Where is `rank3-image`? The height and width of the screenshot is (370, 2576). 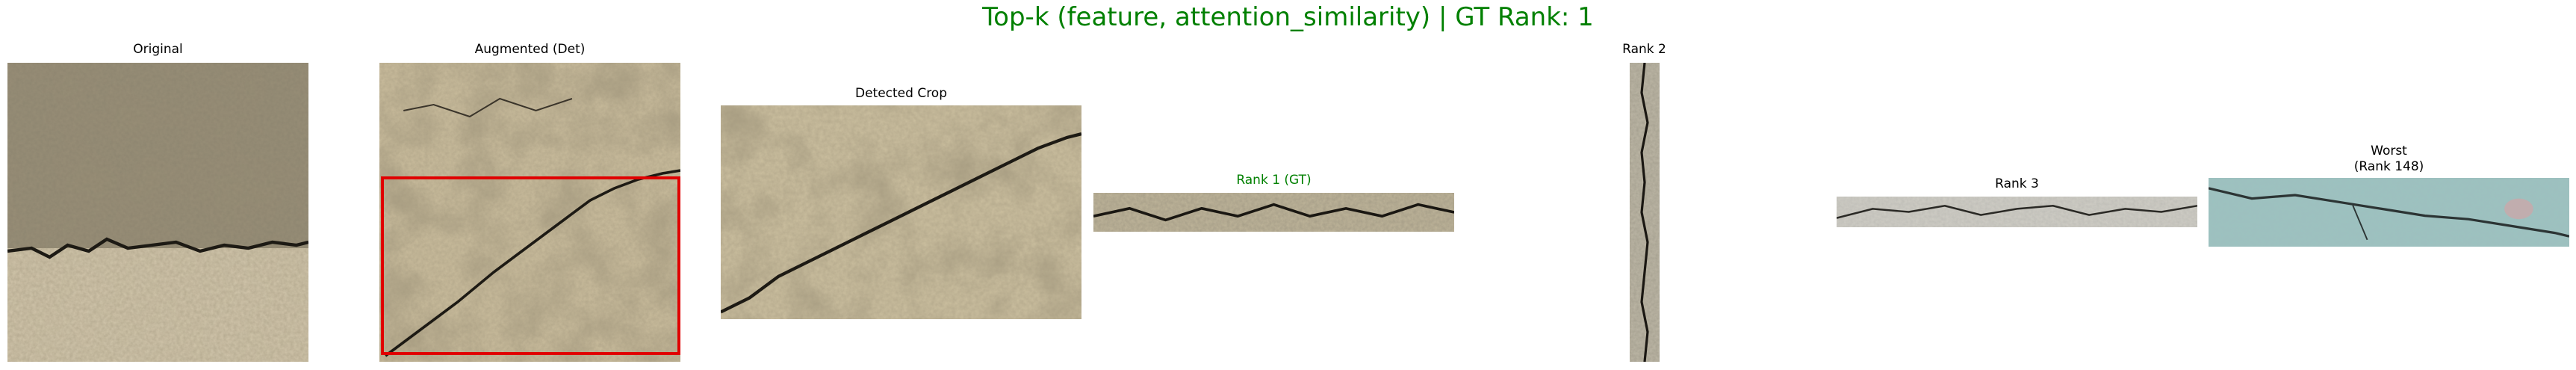
rank3-image is located at coordinates (2017, 212).